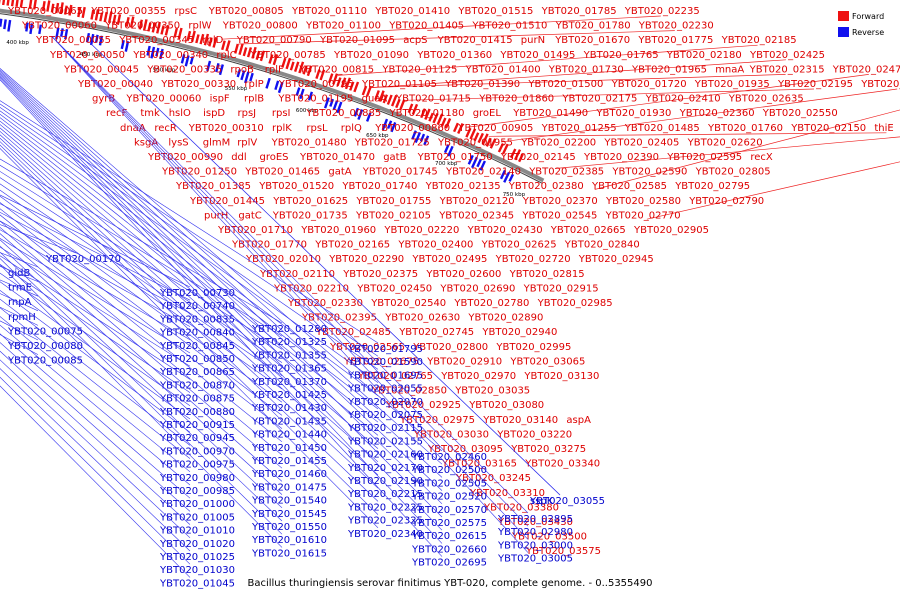 The height and width of the screenshot is (600, 900). Describe the element at coordinates (683, 99) in the screenshot. I see `forward-gene-label: YBT020_02410` at that location.